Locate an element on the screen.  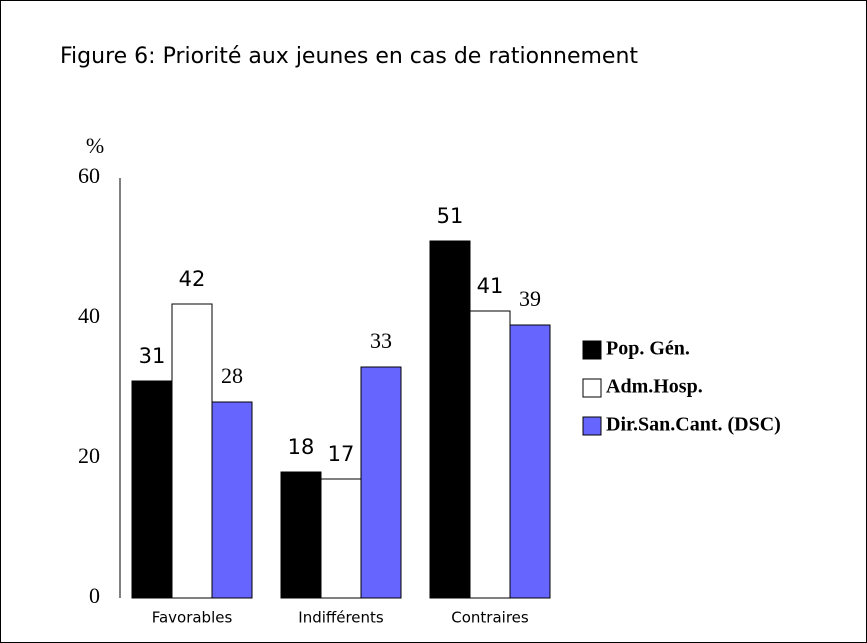
y-tick-label: 20 is located at coordinates (89, 455).